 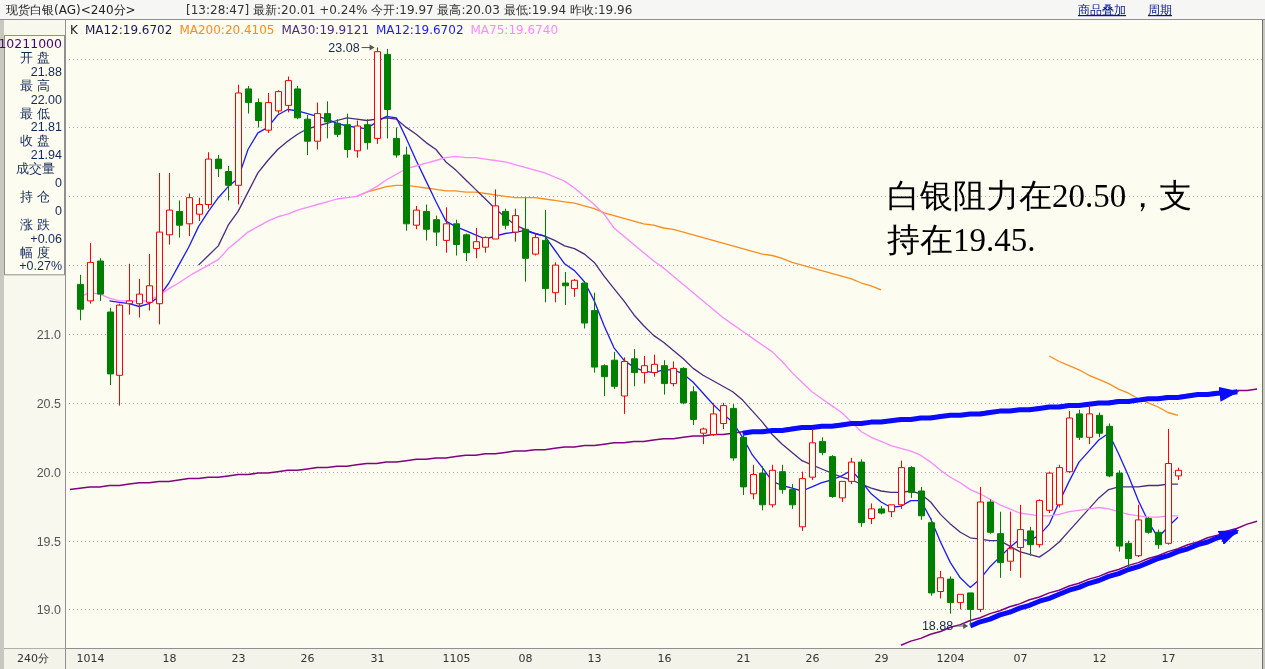 I want to click on x-tick-label: 18, so click(x=169, y=658).